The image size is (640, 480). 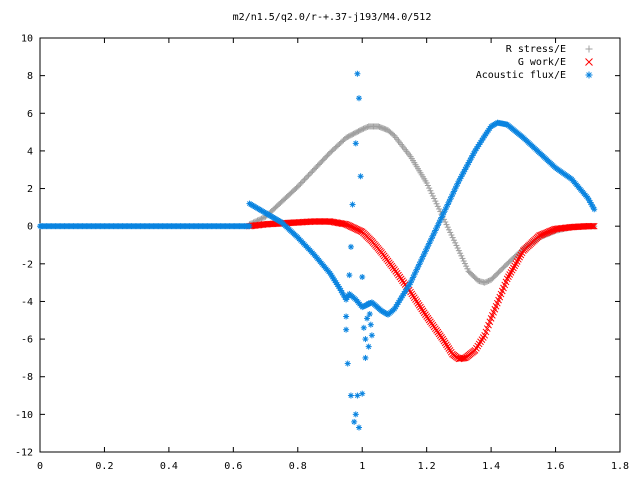 What do you see at coordinates (30, 227) in the screenshot?
I see `y-tick-label: 0` at bounding box center [30, 227].